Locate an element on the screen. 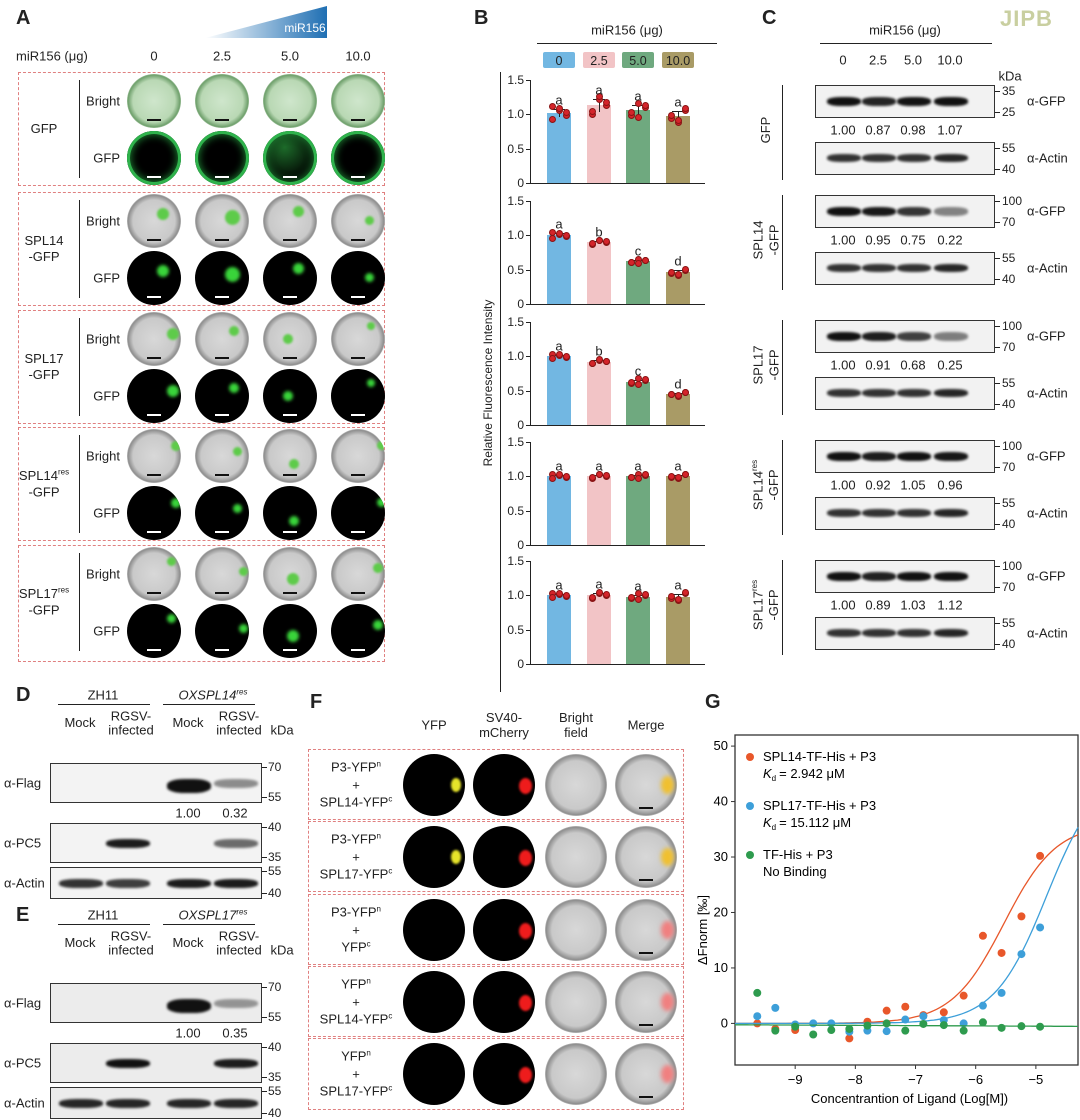 This screenshot has width=1080, height=1120. western-blot is located at coordinates (156, 783).